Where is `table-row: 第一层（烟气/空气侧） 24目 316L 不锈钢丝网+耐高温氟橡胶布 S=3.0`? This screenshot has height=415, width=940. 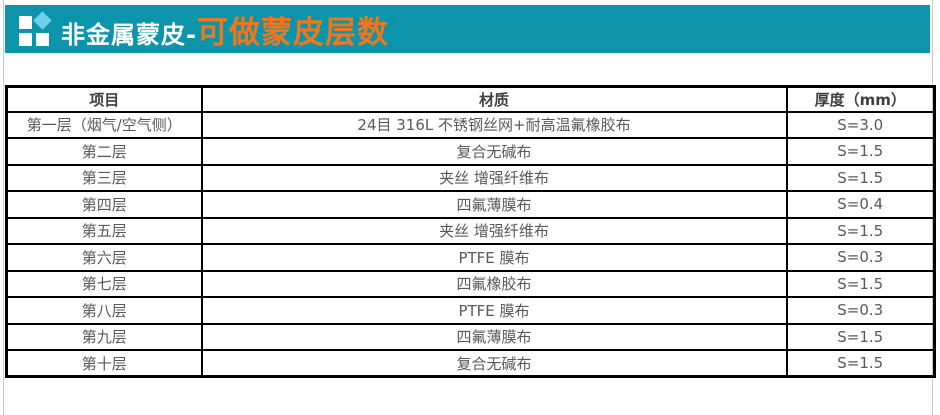 table-row: 第一层（烟气/空气侧） 24目 316L 不锈钢丝网+耐高温氟橡胶布 S=3.0 is located at coordinates (470, 124).